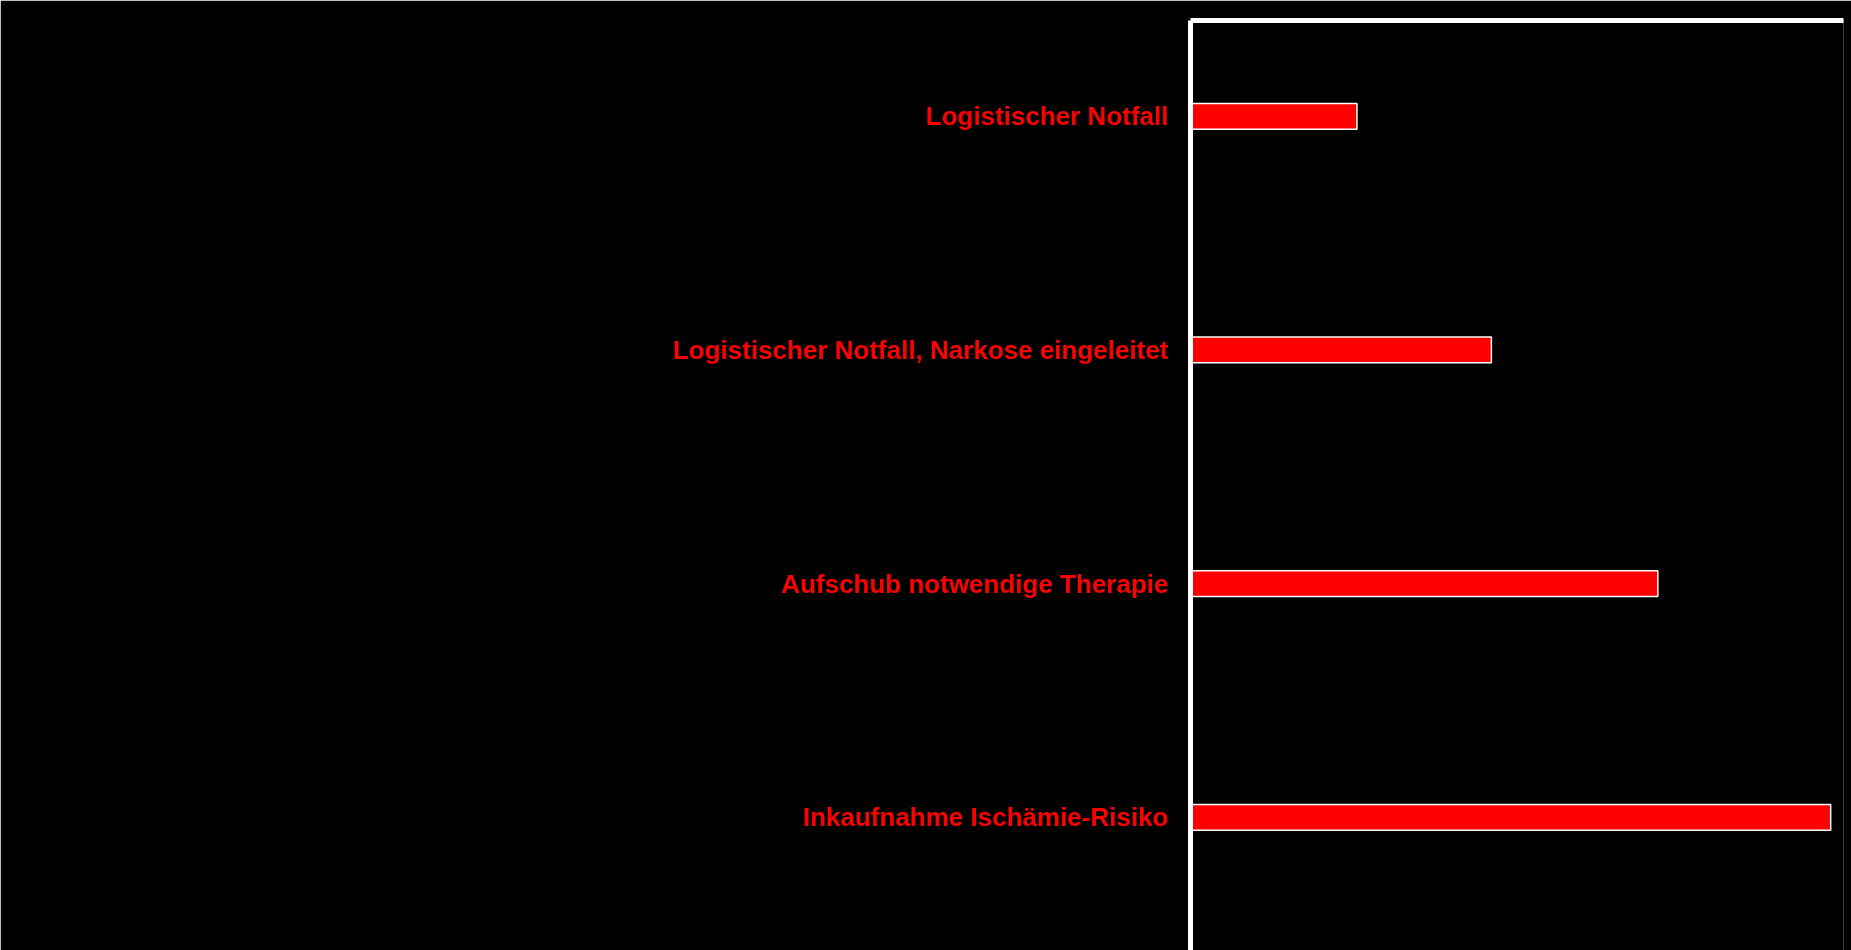  I want to click on y-tick-label: Inkaufnahme Ischämie-Risiko, so click(985, 817).